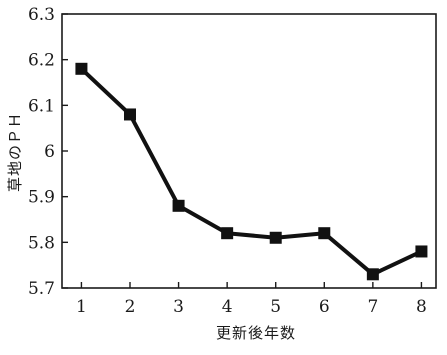  I want to click on y-tick-label: 6, so click(49, 152).